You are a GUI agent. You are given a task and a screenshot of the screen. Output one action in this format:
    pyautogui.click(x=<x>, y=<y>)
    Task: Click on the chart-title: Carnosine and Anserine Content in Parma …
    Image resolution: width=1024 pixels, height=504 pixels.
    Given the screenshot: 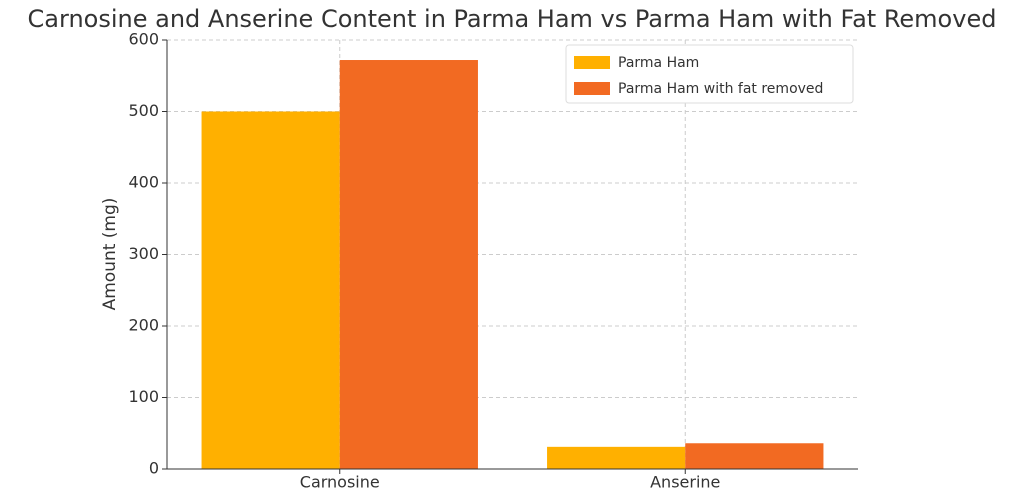 What is the action you would take?
    pyautogui.click(x=512, y=19)
    